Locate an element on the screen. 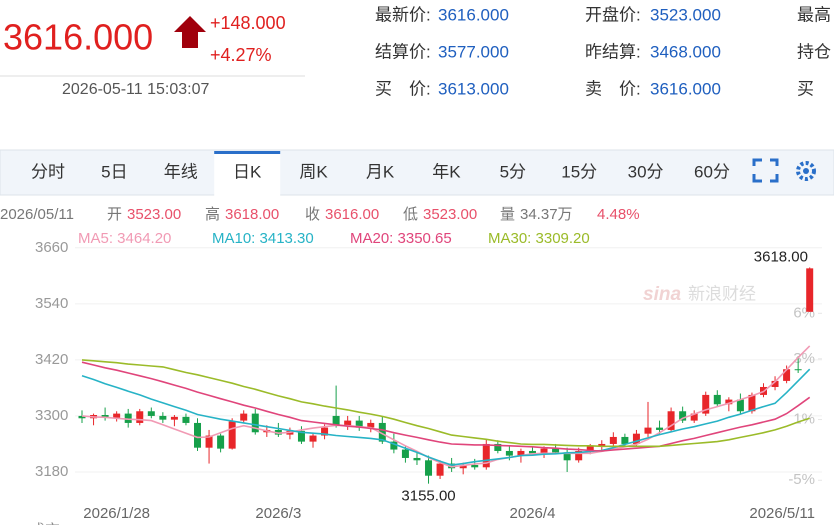 This screenshot has height=525, width=834. field-value: 3616.000 is located at coordinates (685, 88).